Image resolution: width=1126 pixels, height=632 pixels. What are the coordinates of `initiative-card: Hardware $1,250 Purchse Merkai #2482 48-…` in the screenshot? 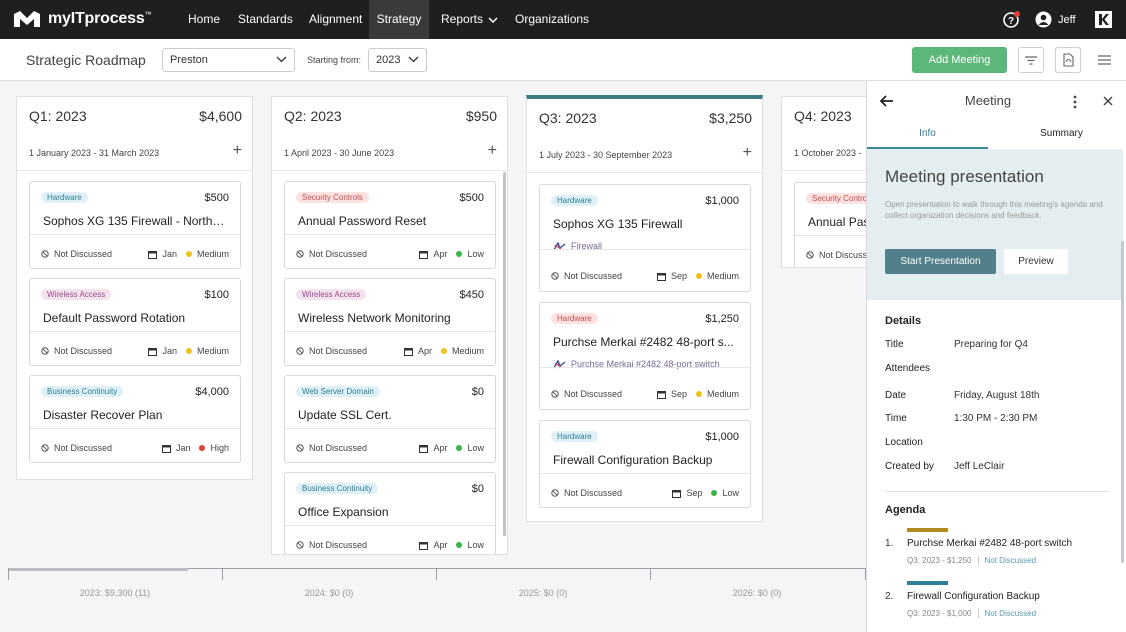 It's located at (645, 356).